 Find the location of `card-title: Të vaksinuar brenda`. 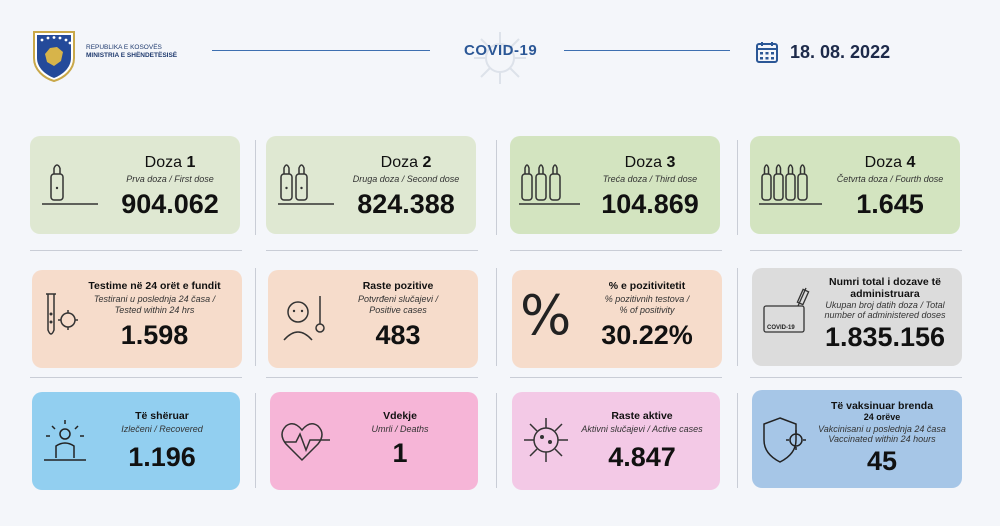

card-title: Të vaksinuar brenda is located at coordinates (882, 406).